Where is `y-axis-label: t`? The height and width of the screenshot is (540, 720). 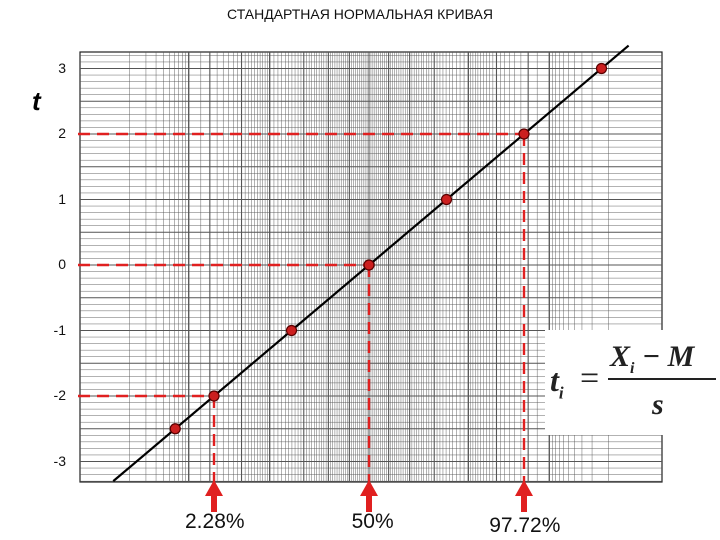
y-axis-label: t is located at coordinates (36, 101).